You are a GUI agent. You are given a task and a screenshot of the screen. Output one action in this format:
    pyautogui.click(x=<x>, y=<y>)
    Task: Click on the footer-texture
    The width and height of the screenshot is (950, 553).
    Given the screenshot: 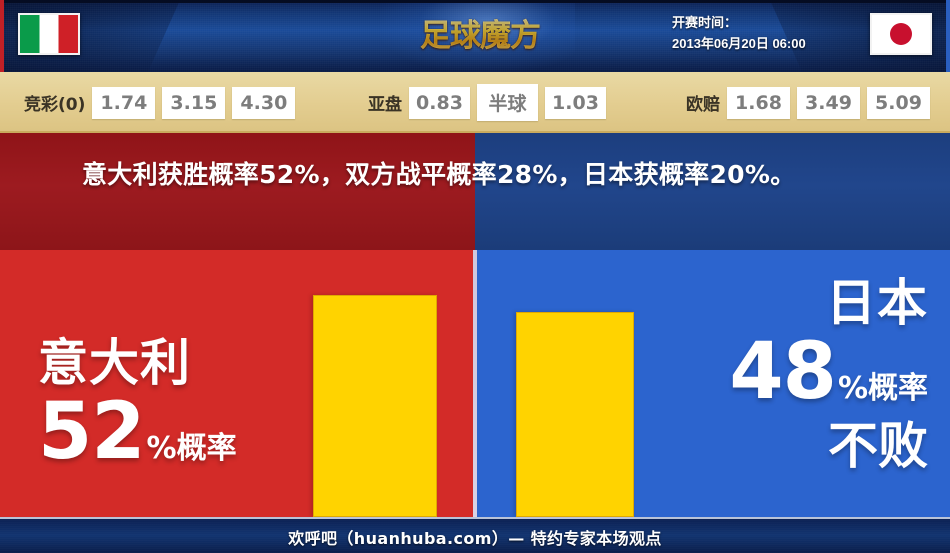 What is the action you would take?
    pyautogui.click(x=475, y=536)
    